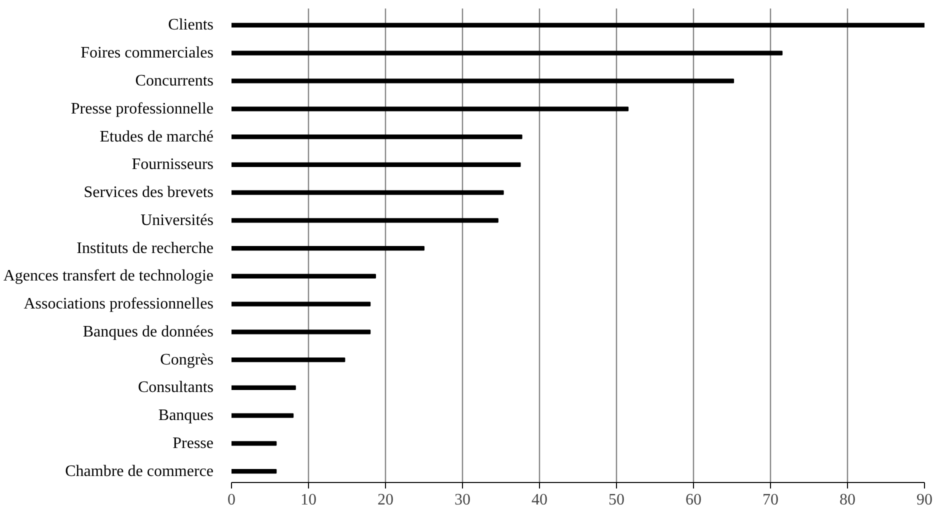 This screenshot has width=939, height=512. What do you see at coordinates (540, 500) in the screenshot?
I see `x-tick-label: 40` at bounding box center [540, 500].